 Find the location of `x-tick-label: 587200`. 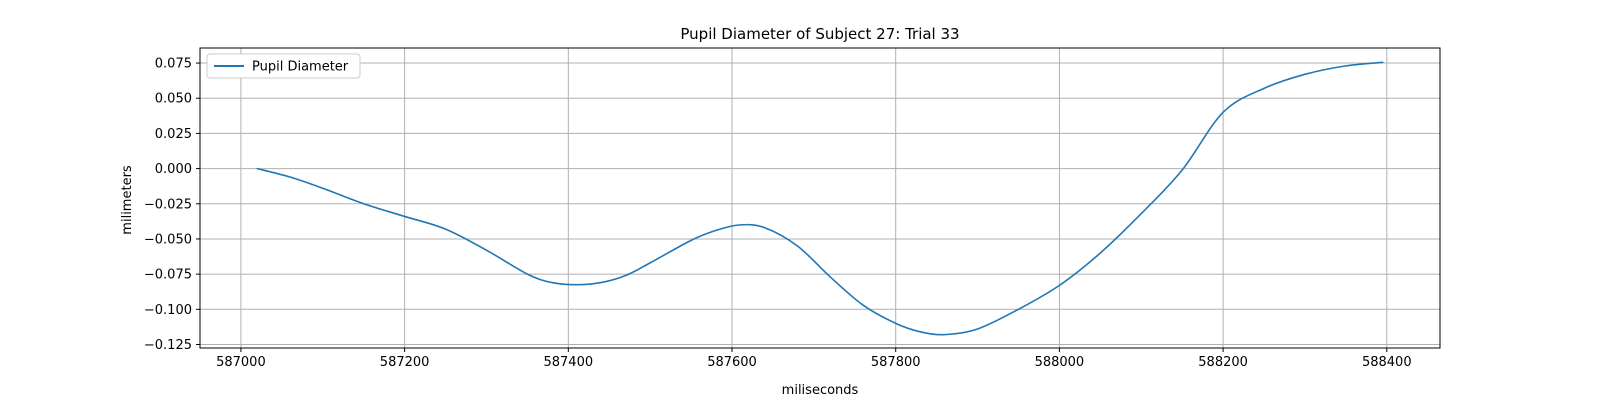

x-tick-label: 587200 is located at coordinates (405, 362).